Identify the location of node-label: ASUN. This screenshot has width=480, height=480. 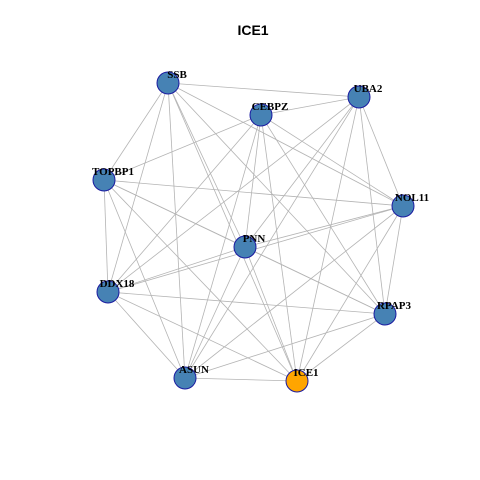
(194, 370).